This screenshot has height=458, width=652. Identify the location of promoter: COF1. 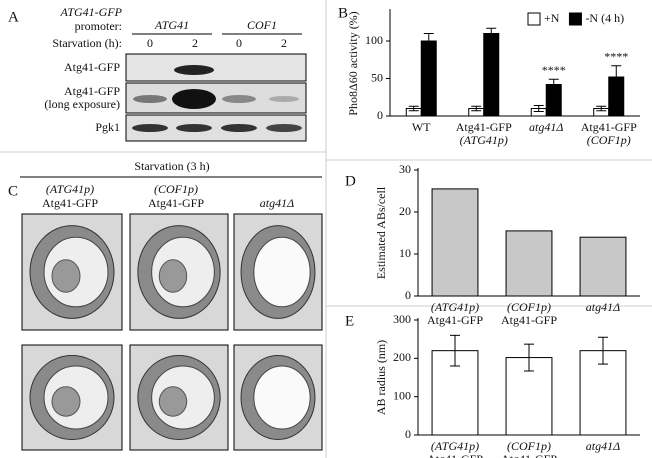
(262, 25).